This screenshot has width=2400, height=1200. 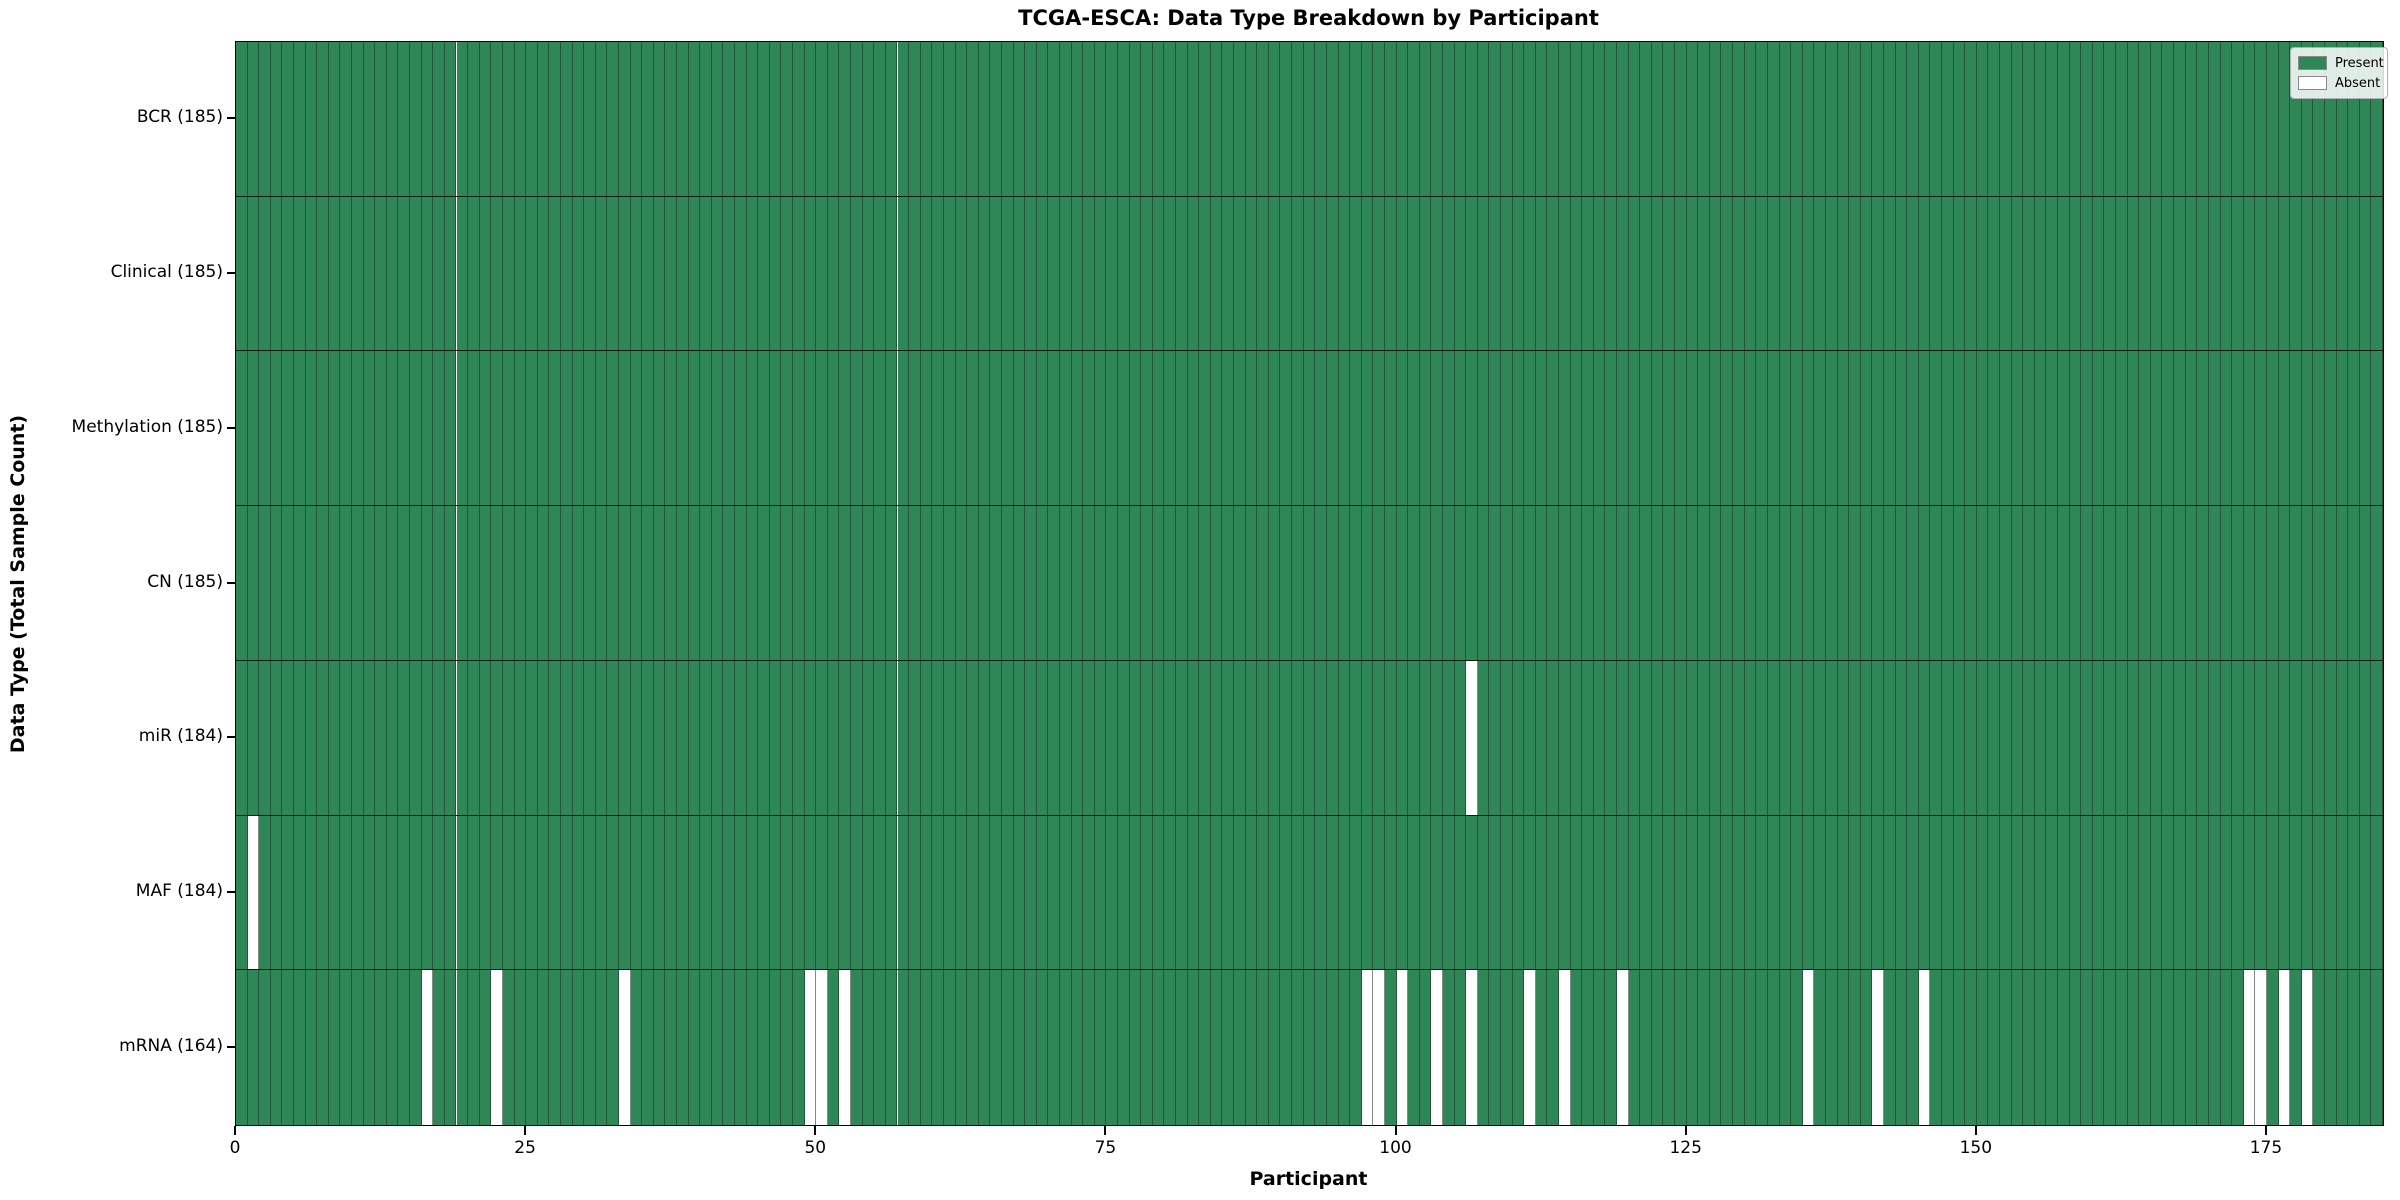 What do you see at coordinates (1959, 583) in the screenshot?
I see `cell-CN-148-present` at bounding box center [1959, 583].